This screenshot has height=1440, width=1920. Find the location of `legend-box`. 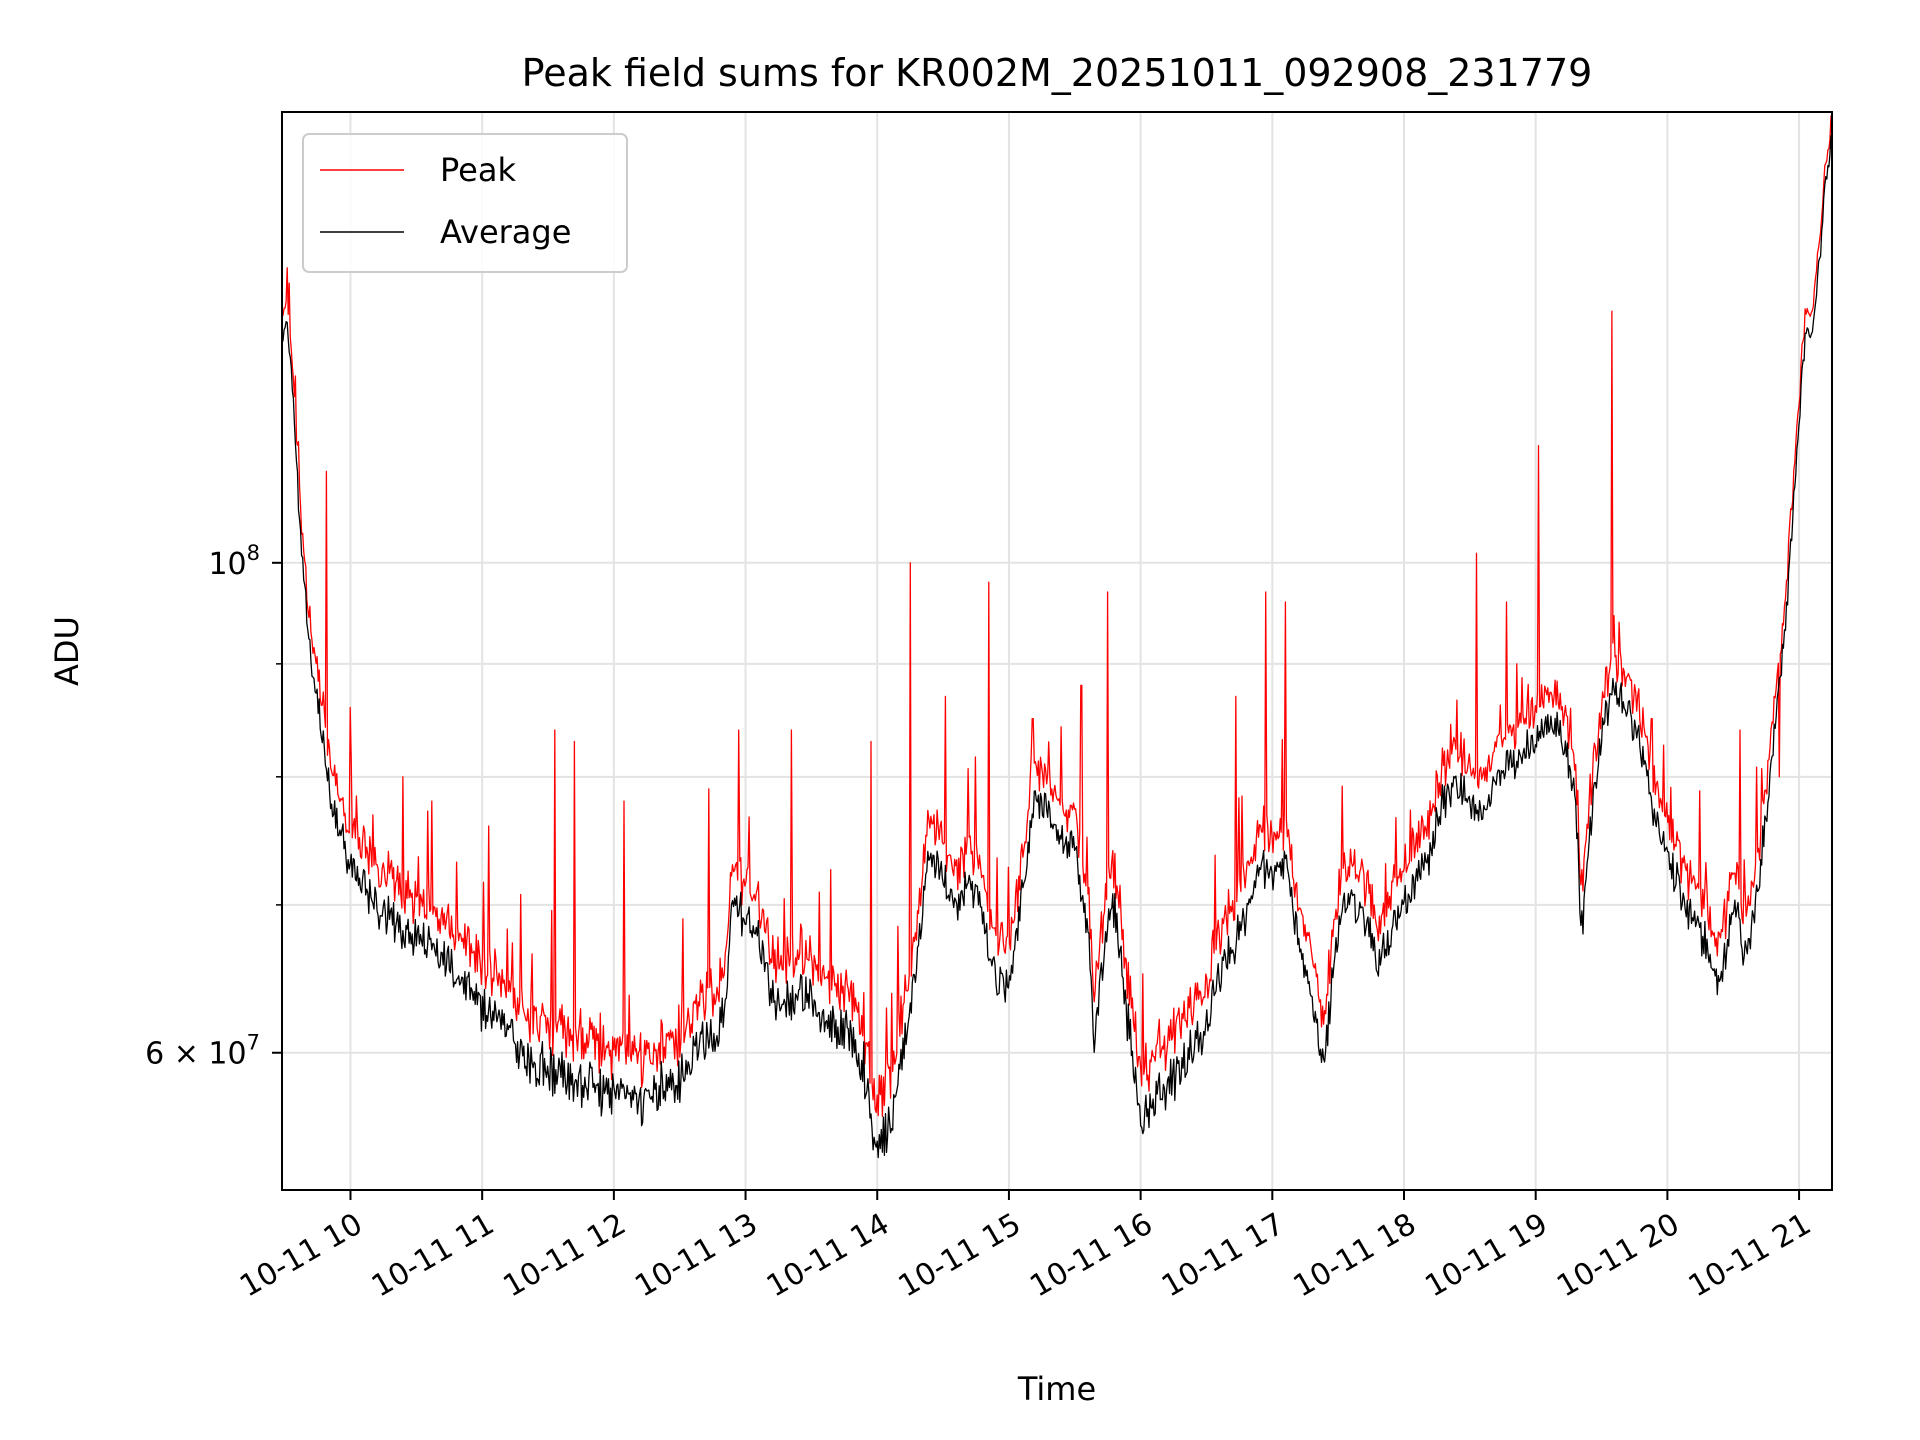

legend-box is located at coordinates (465, 203).